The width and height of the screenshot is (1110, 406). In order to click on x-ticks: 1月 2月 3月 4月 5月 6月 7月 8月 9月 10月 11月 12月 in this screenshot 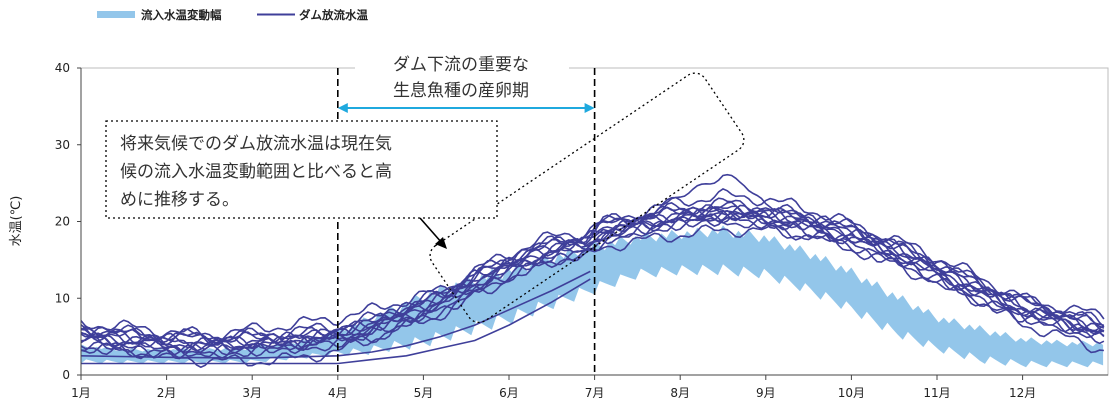, I will do `click(553, 387)`.